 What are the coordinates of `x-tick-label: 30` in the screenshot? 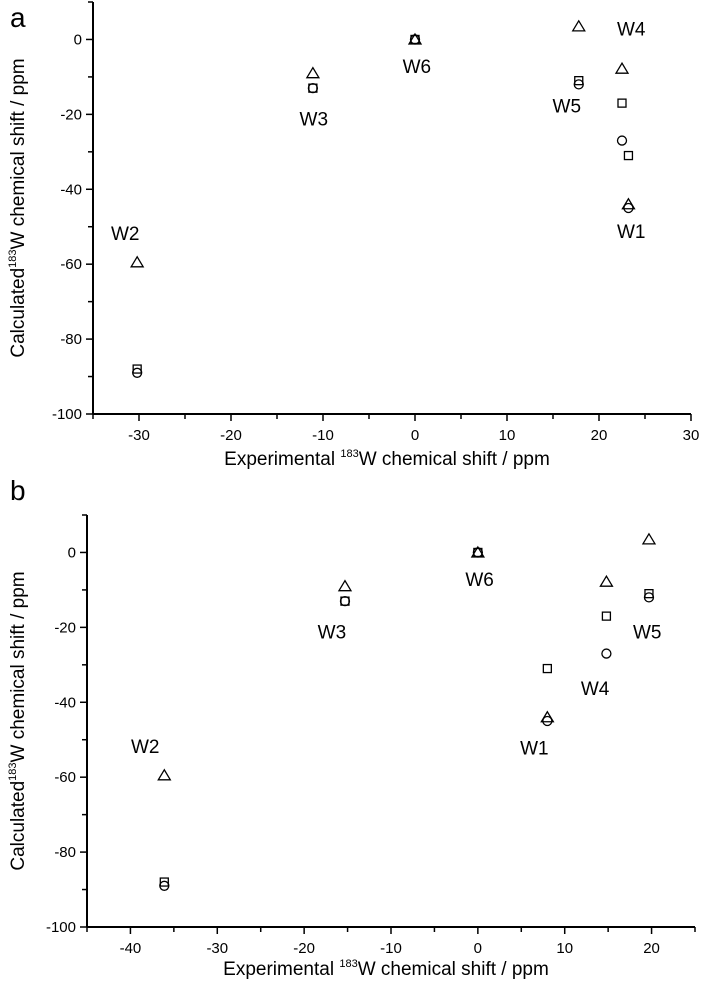 It's located at (691, 435).